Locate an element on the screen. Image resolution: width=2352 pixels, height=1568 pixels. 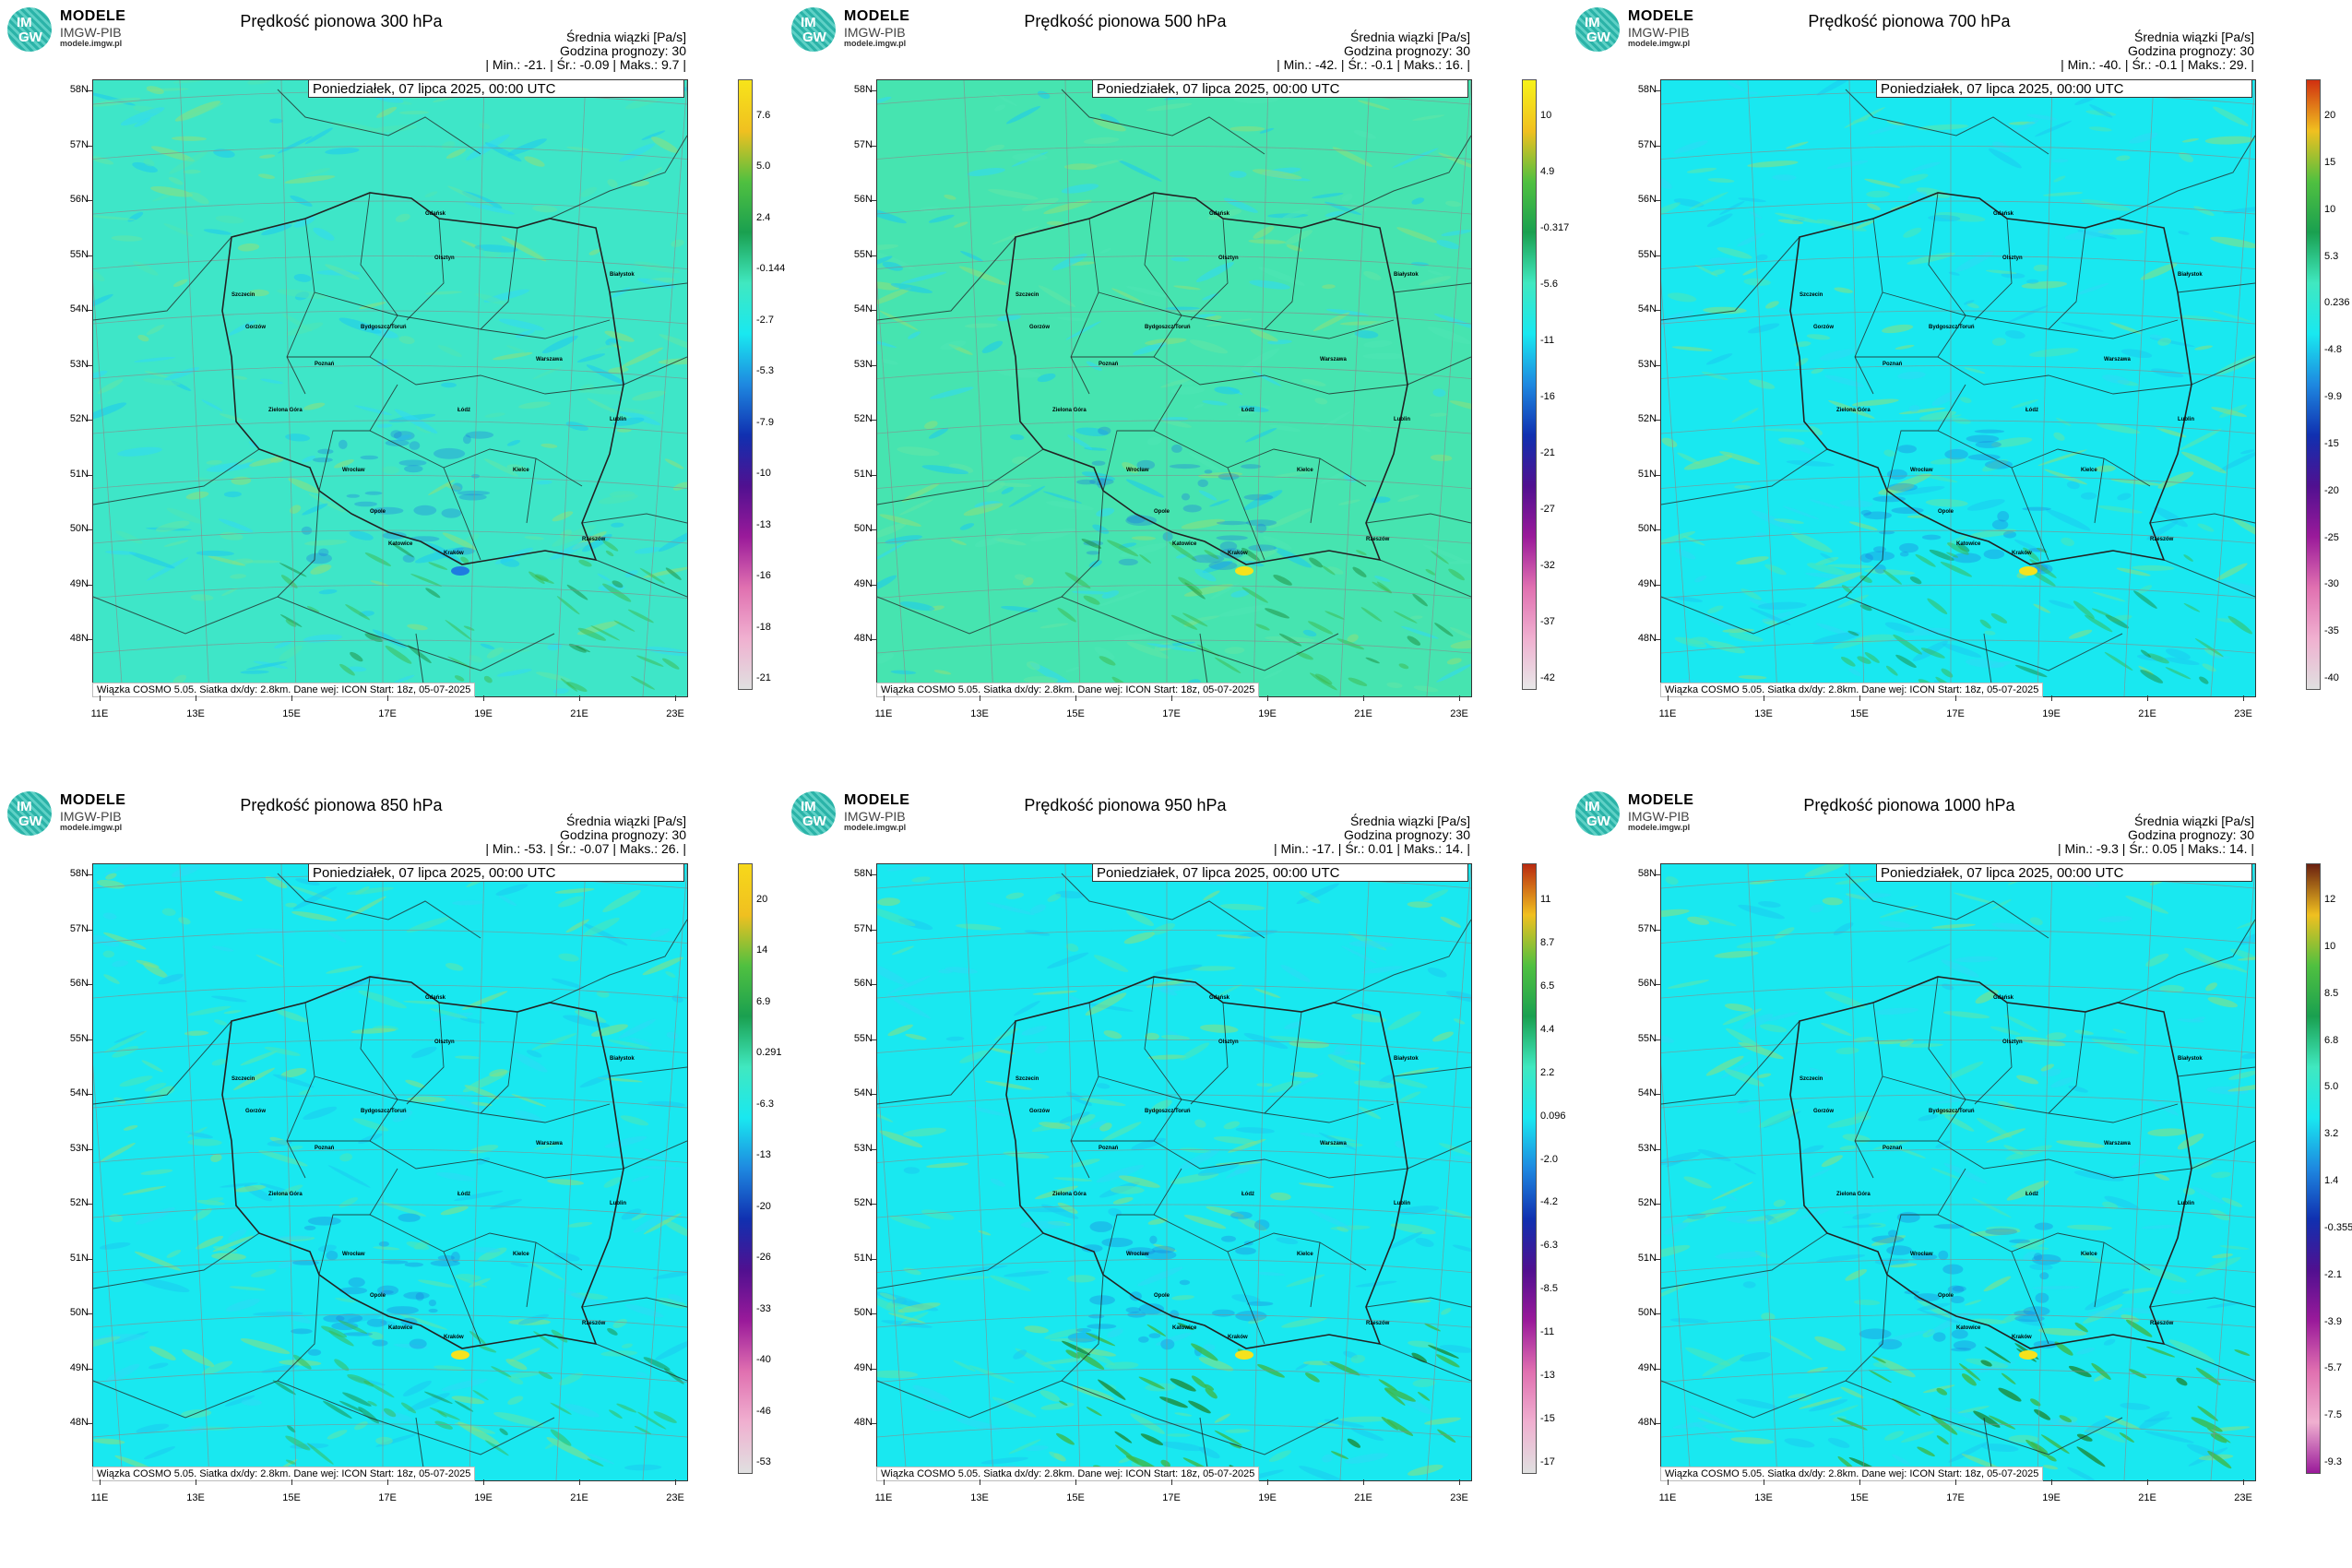
logo-url: modele.imgw.pl is located at coordinates (1659, 43).